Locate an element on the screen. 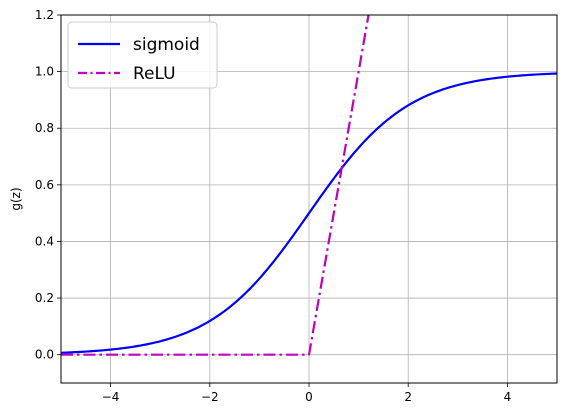 The height and width of the screenshot is (418, 567). y-axis-ticks: 0.0 0.2 0.4 0.6 0.8 1.0 1.2 is located at coordinates (48, 185).